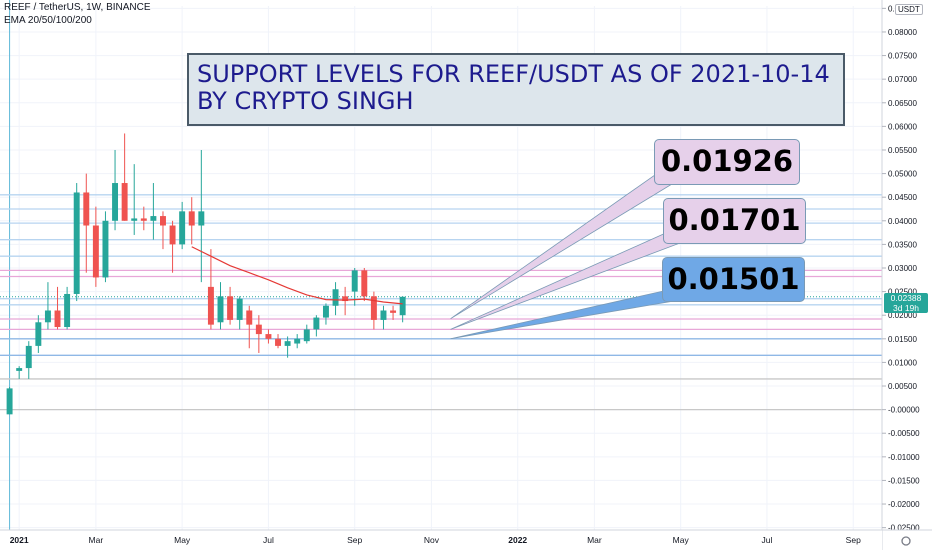 The height and width of the screenshot is (555, 932). I want to click on annotation-line-2: BY CRYPTO SINGH, so click(305, 101).